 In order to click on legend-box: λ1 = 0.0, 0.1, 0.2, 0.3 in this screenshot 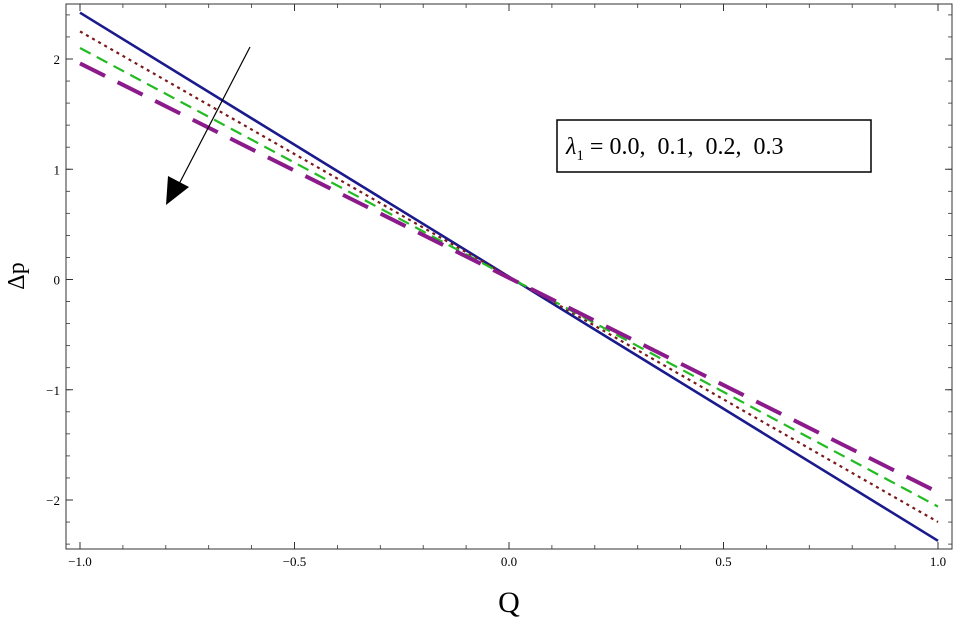, I will do `click(714, 146)`.